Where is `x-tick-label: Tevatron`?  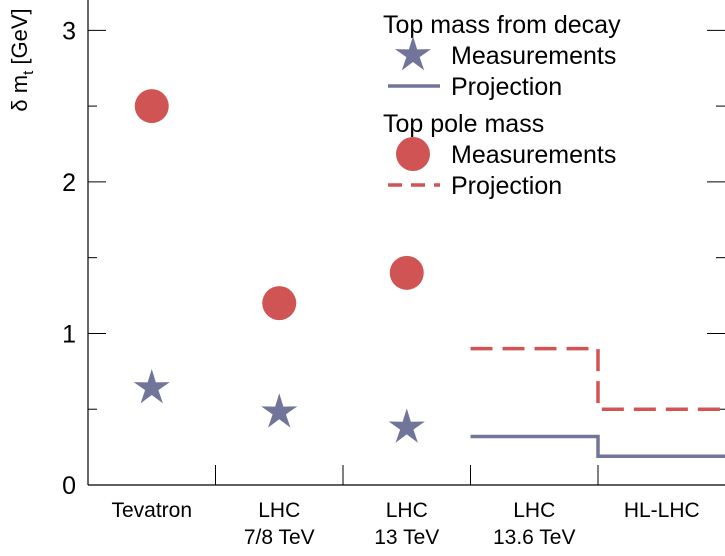
x-tick-label: Tevatron is located at coordinates (151, 510).